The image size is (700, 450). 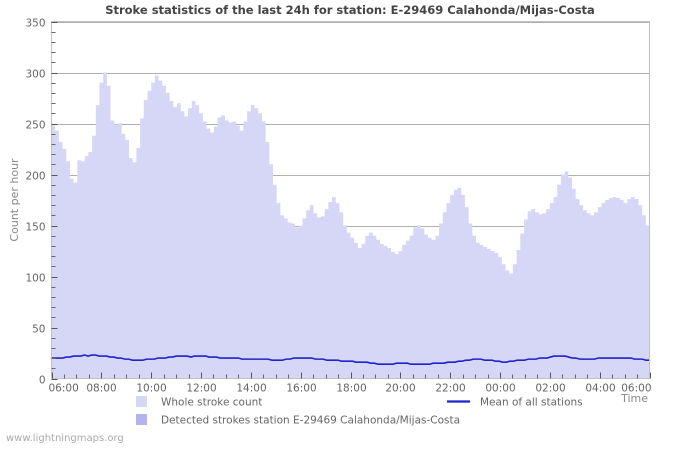 I want to click on y-axis-title: Count per hour, so click(x=14, y=200).